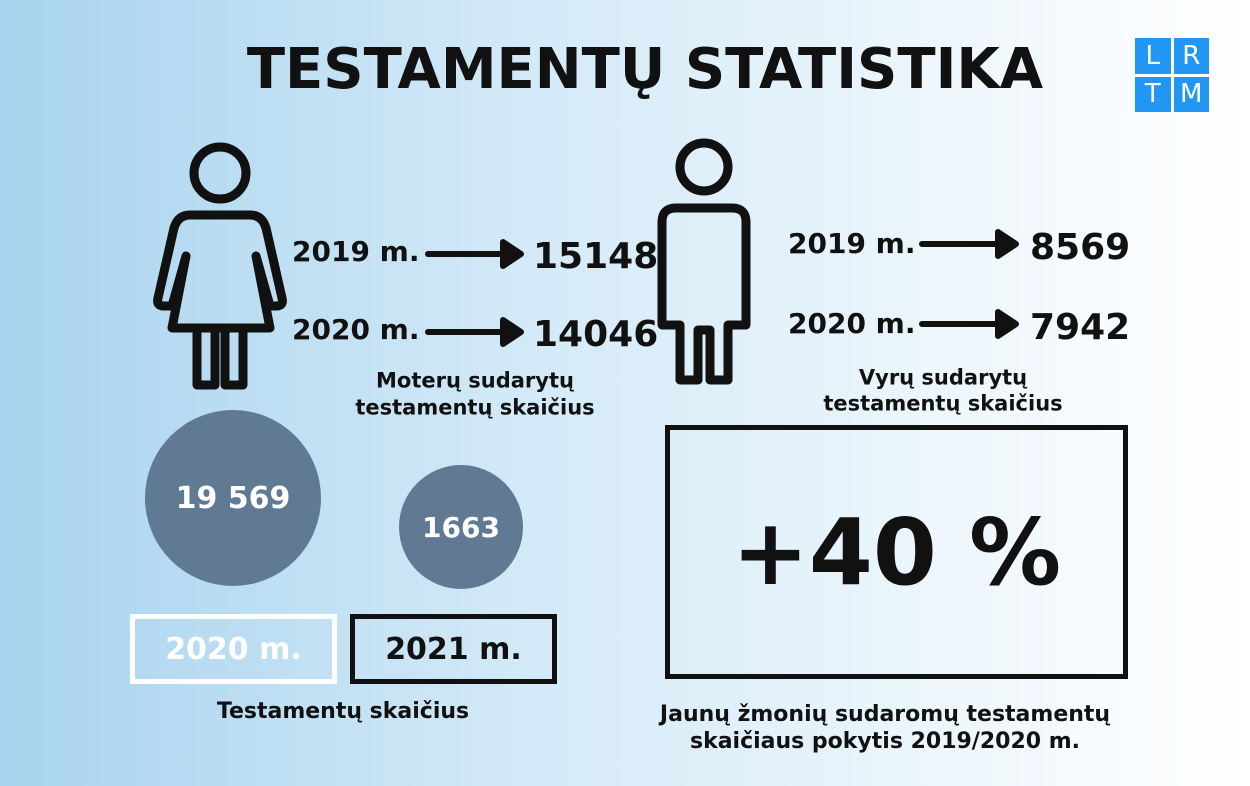 This screenshot has width=1250, height=786. Describe the element at coordinates (704, 261) in the screenshot. I see `man-icon` at that location.